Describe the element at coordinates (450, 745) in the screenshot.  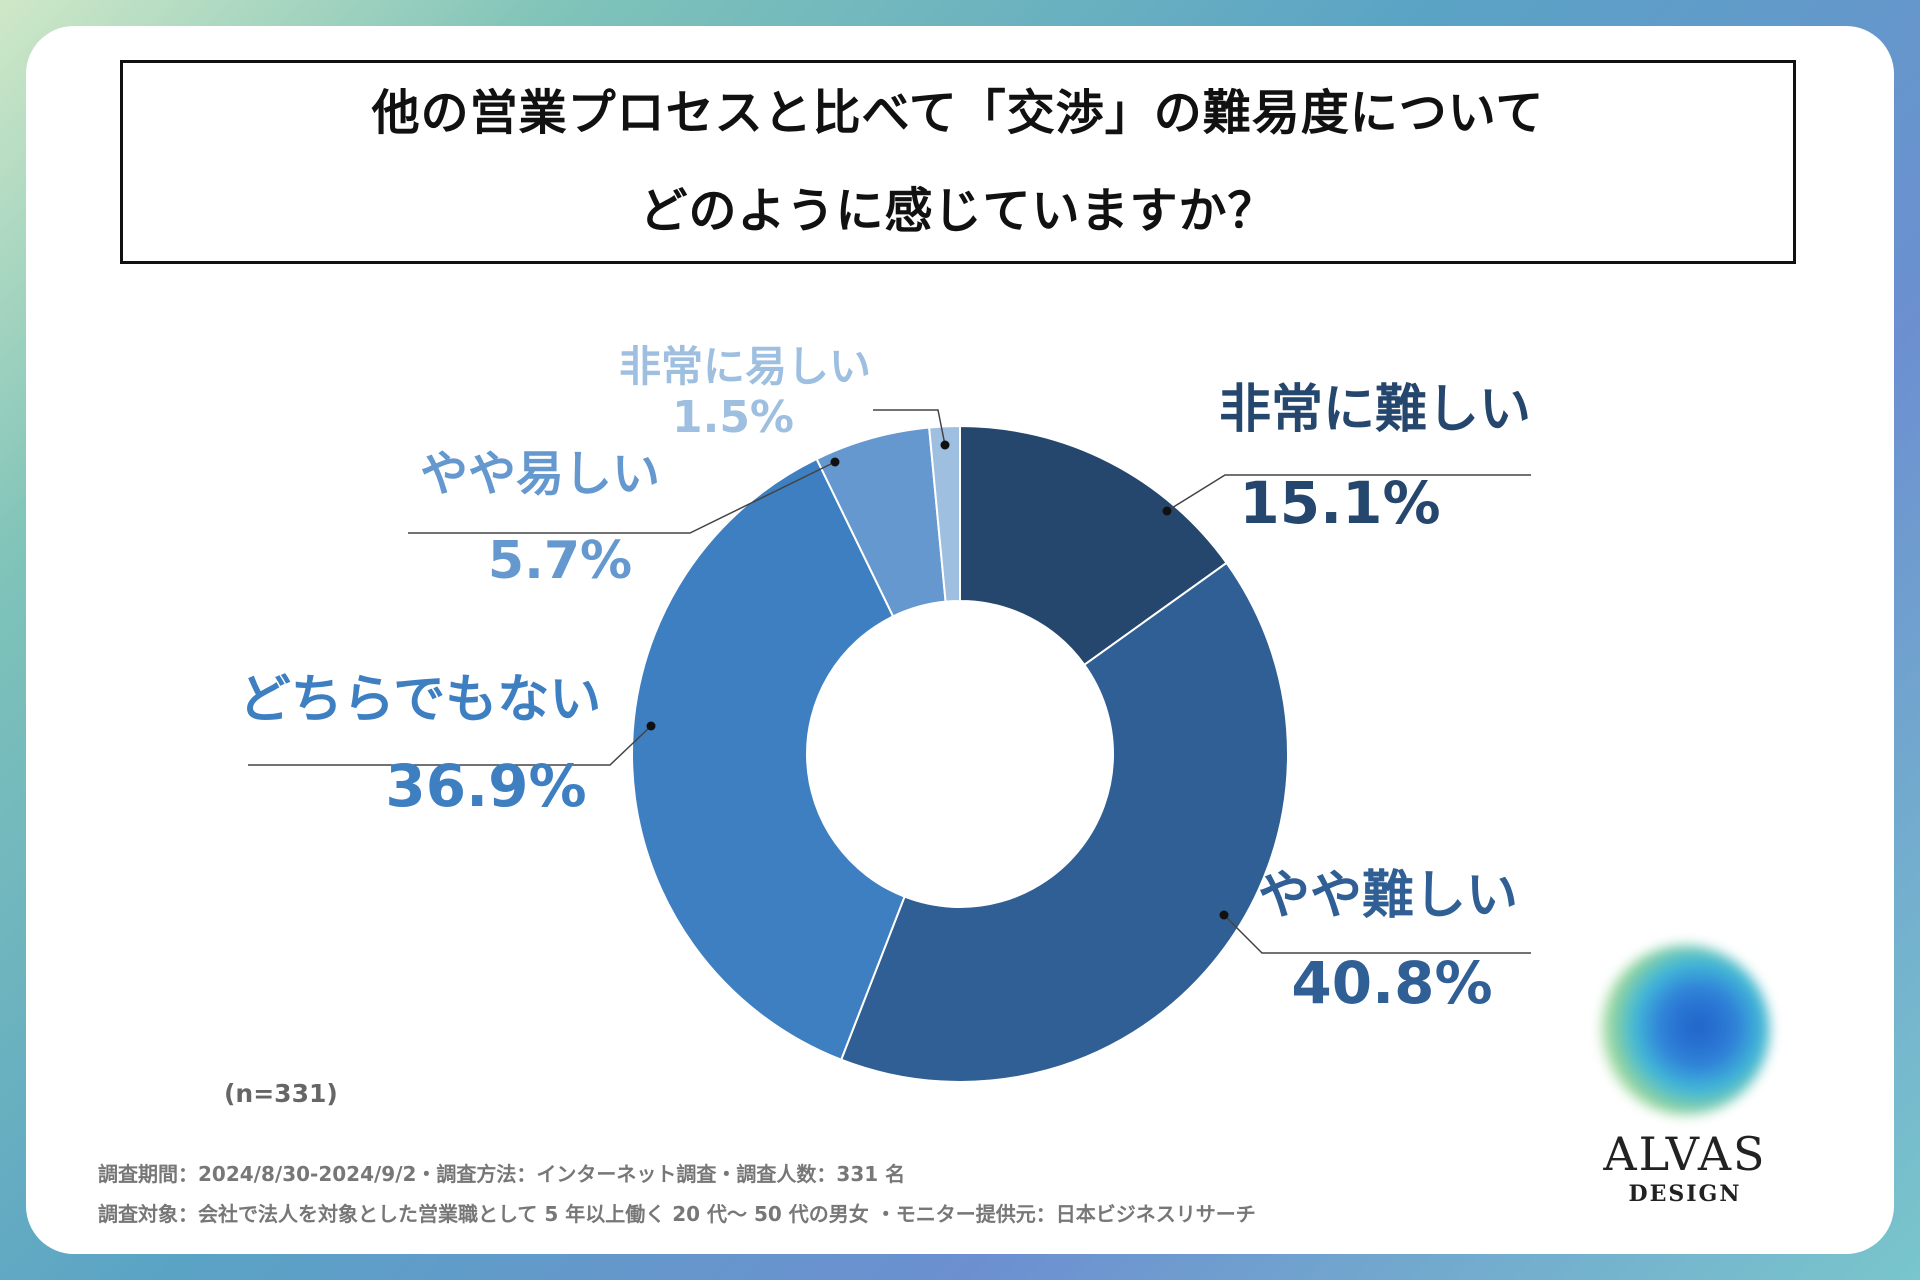
I see `leader-line-neutral` at that location.